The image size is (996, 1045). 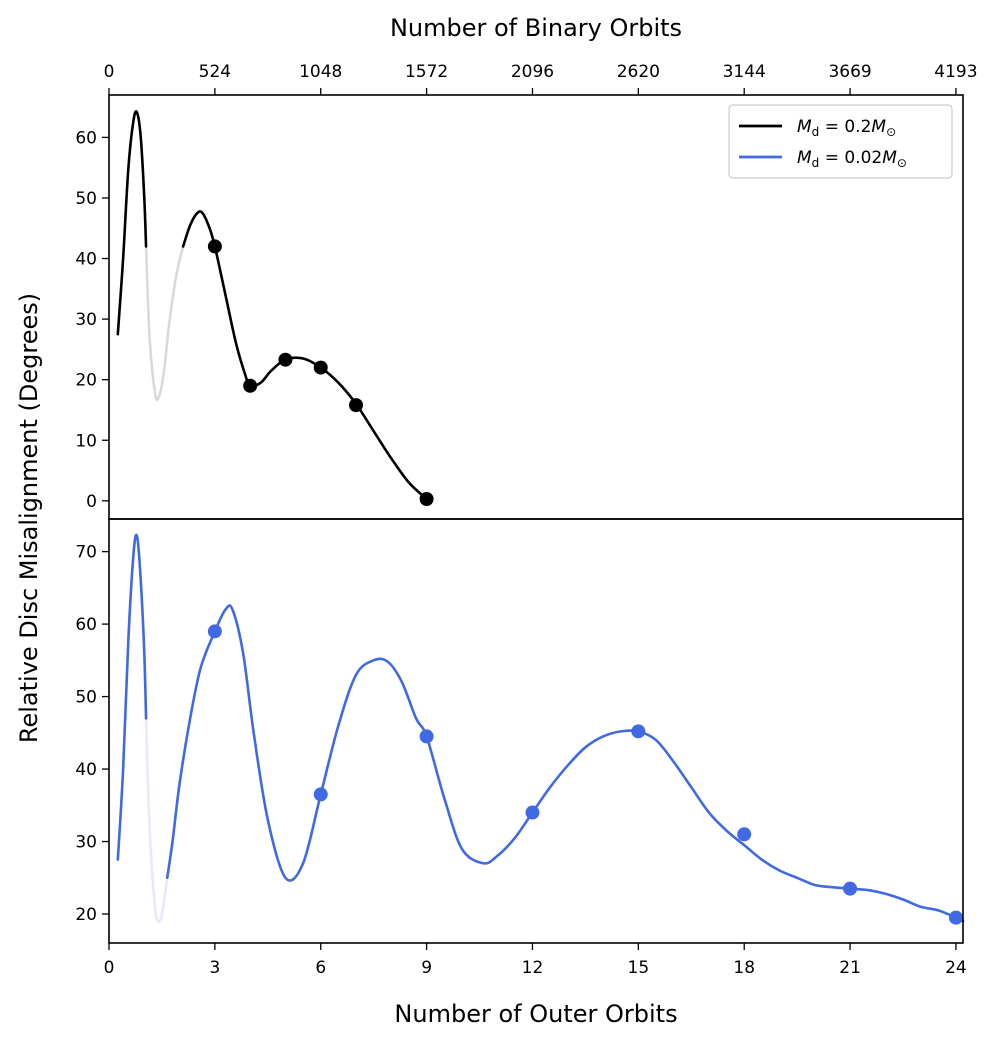 I want to click on top-x-tick-label: 4193, so click(x=955, y=72).